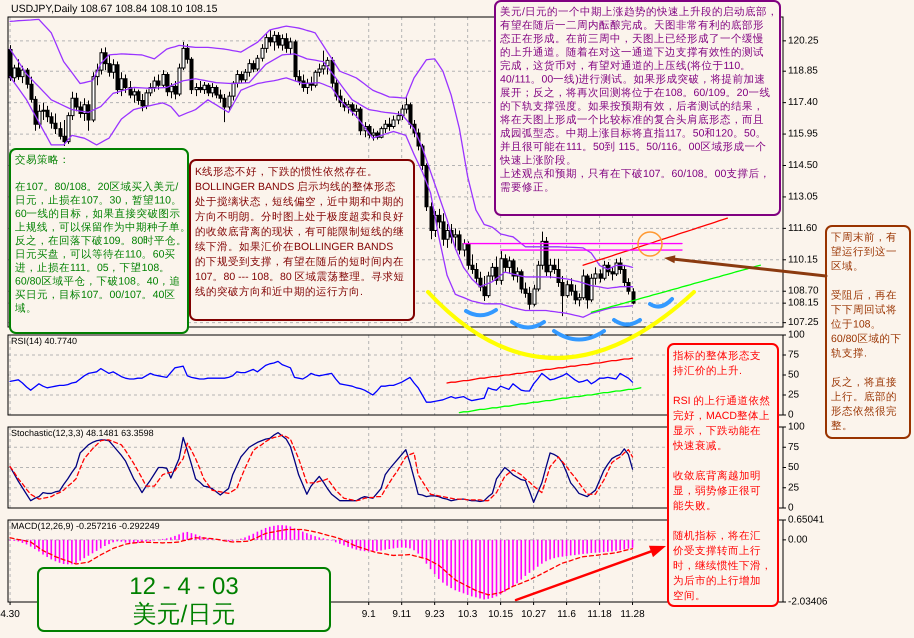  I want to click on y-tick-label: 114.50, so click(803, 165).